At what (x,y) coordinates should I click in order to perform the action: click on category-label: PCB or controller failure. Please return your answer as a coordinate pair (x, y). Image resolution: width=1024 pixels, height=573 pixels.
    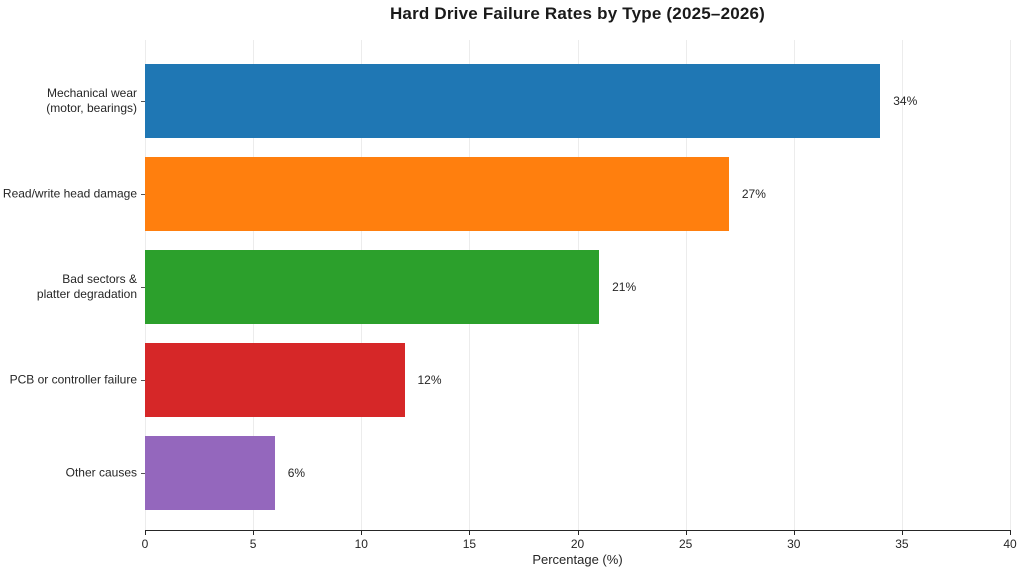
    Looking at the image, I should click on (73, 379).